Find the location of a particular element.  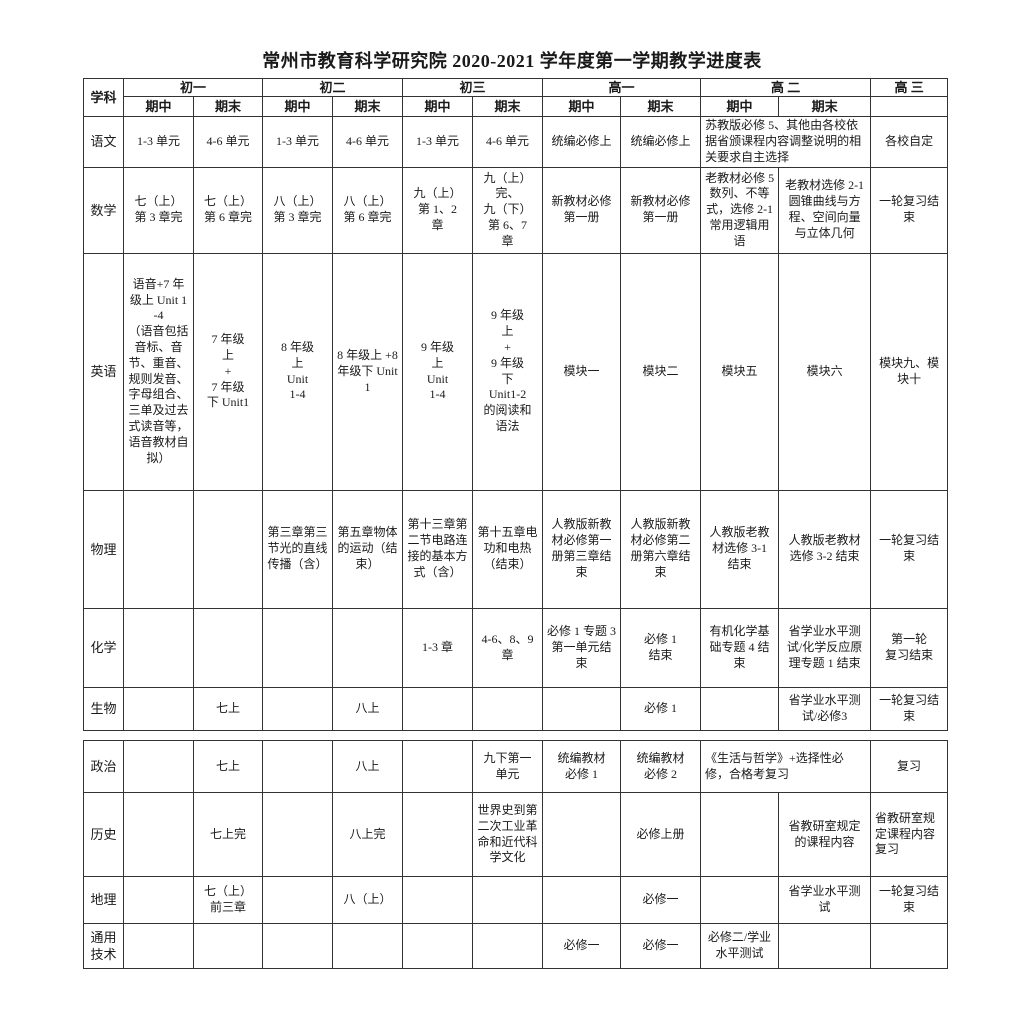

cell: 4-6、8、9 章 is located at coordinates (508, 647).